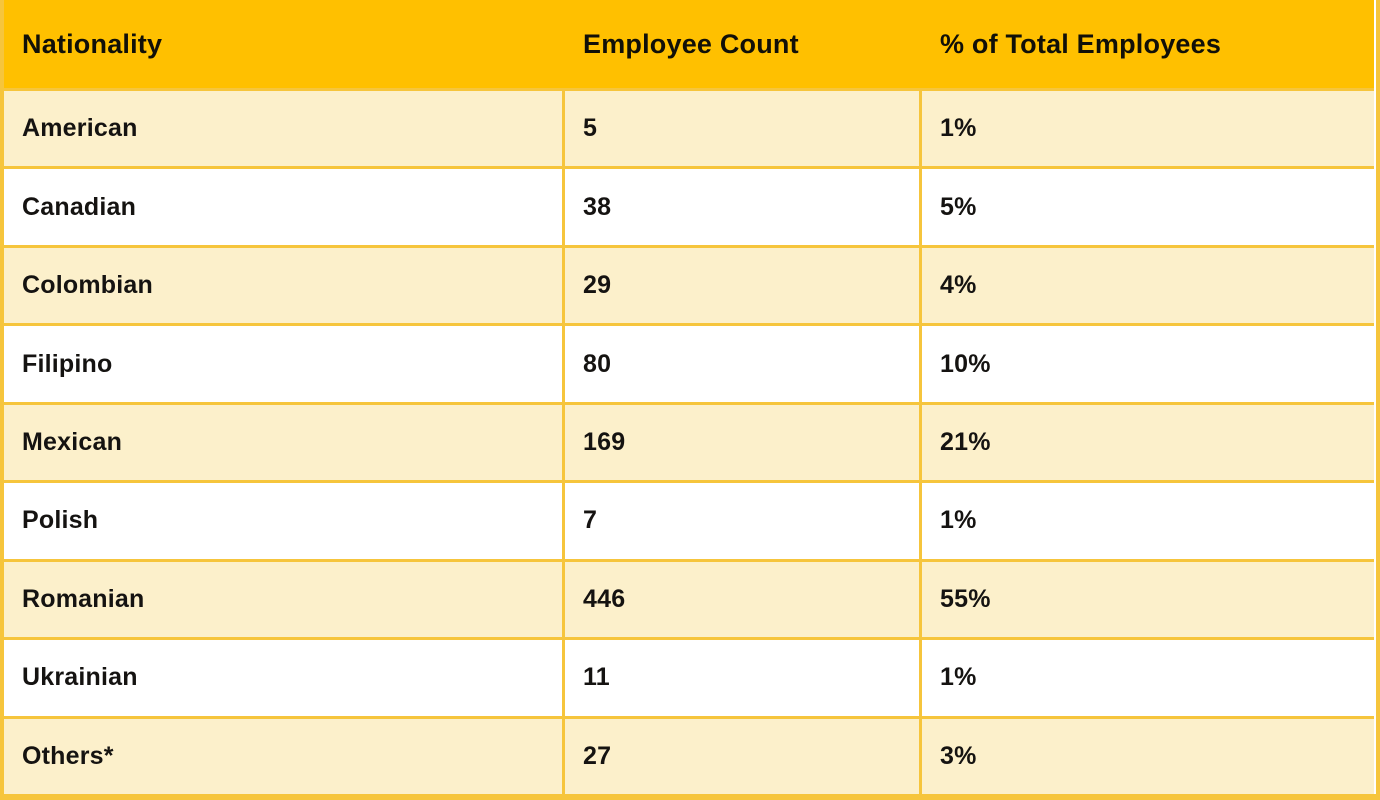 Image resolution: width=1380 pixels, height=800 pixels. I want to click on cell-count-american: 5, so click(743, 127).